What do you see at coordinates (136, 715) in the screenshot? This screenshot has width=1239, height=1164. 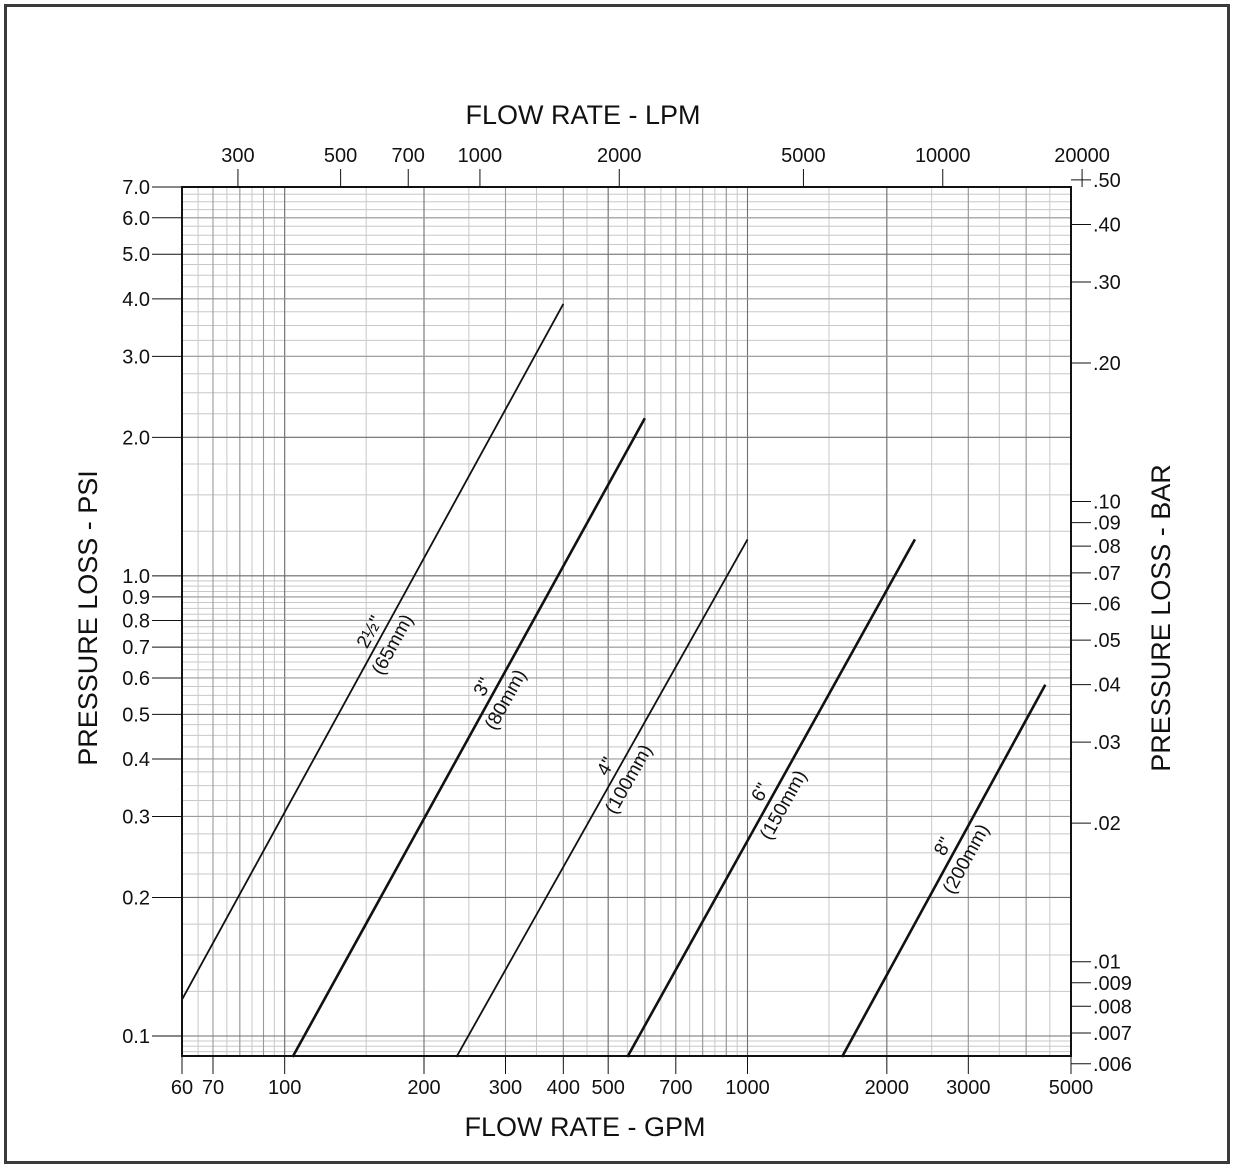 I see `y-tick-label: 0.5` at bounding box center [136, 715].